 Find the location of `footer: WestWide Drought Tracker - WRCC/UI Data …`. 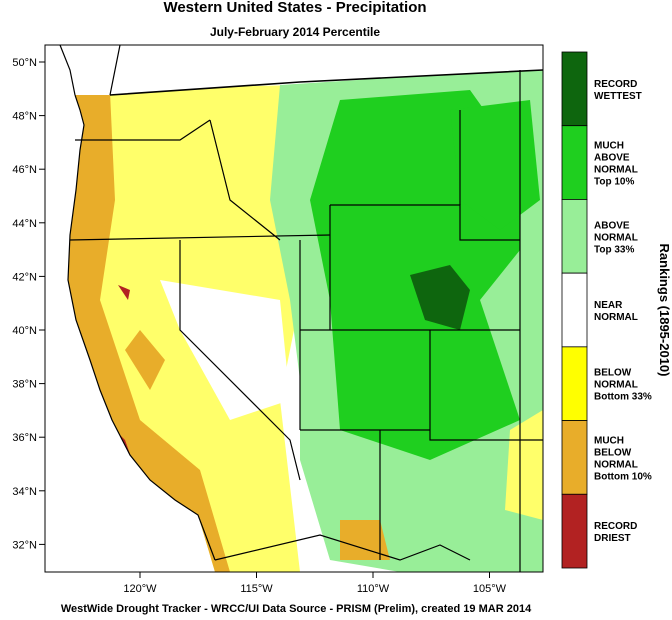

footer: WestWide Drought Tracker - WRCC/UI Data … is located at coordinates (296, 609).